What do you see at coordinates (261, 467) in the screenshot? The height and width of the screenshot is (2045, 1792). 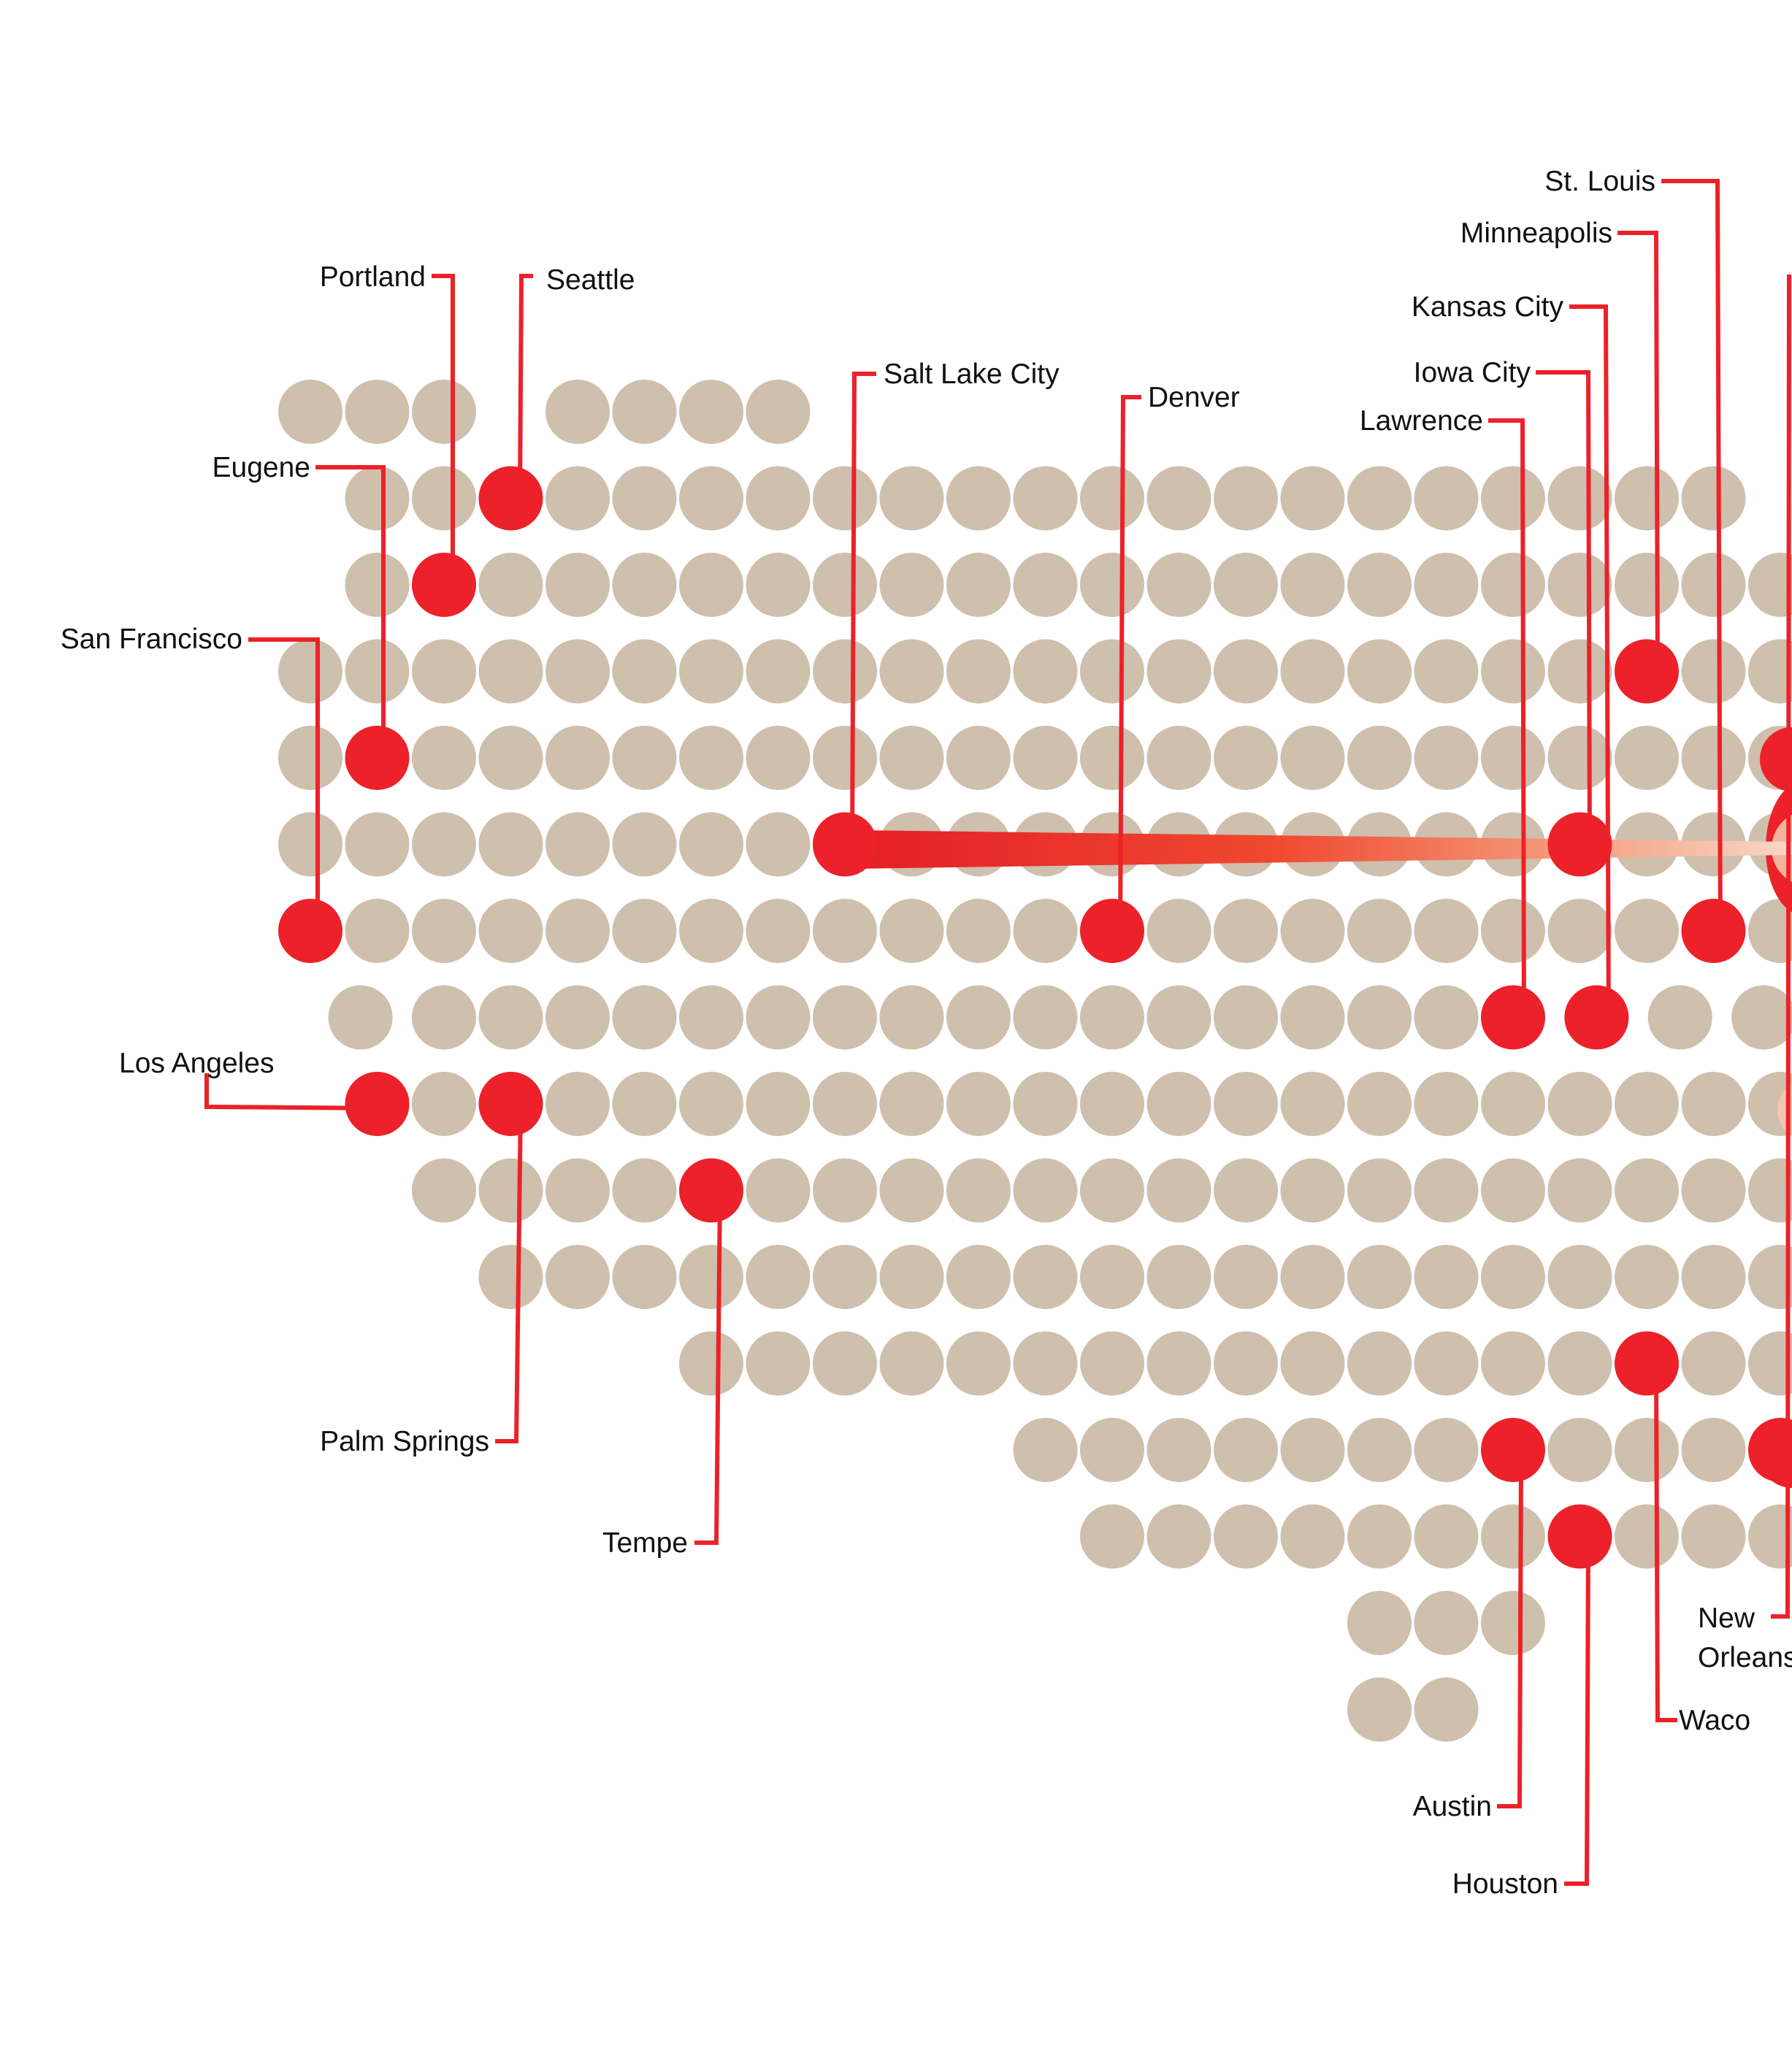 I see `city-label-eugene: Eugene` at bounding box center [261, 467].